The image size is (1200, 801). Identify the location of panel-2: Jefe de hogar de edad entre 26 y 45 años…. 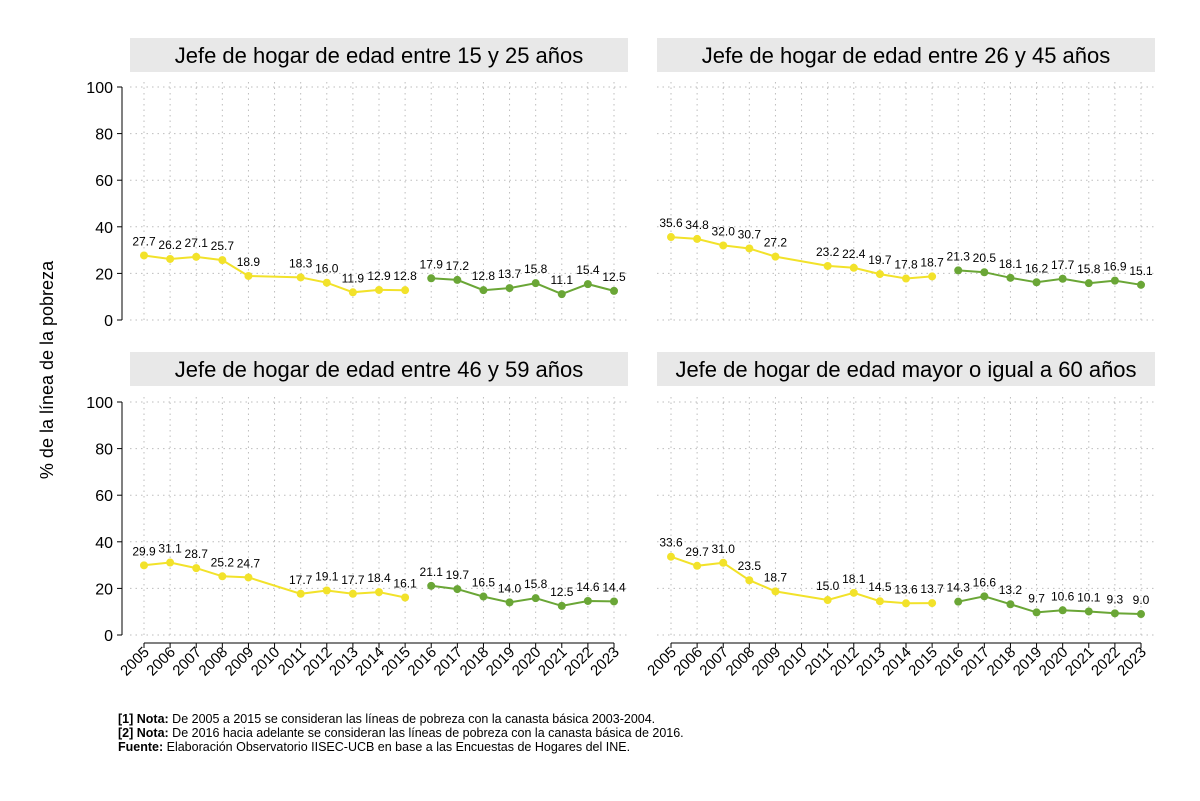
(906, 179).